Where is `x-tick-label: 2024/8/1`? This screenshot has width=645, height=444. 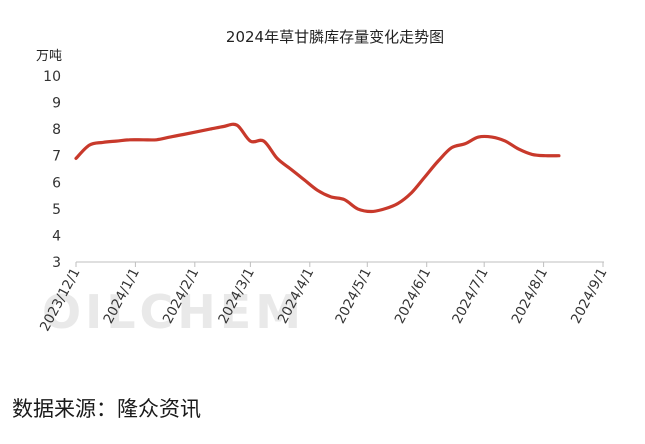 x-tick-label: 2024/8/1 is located at coordinates (530, 295).